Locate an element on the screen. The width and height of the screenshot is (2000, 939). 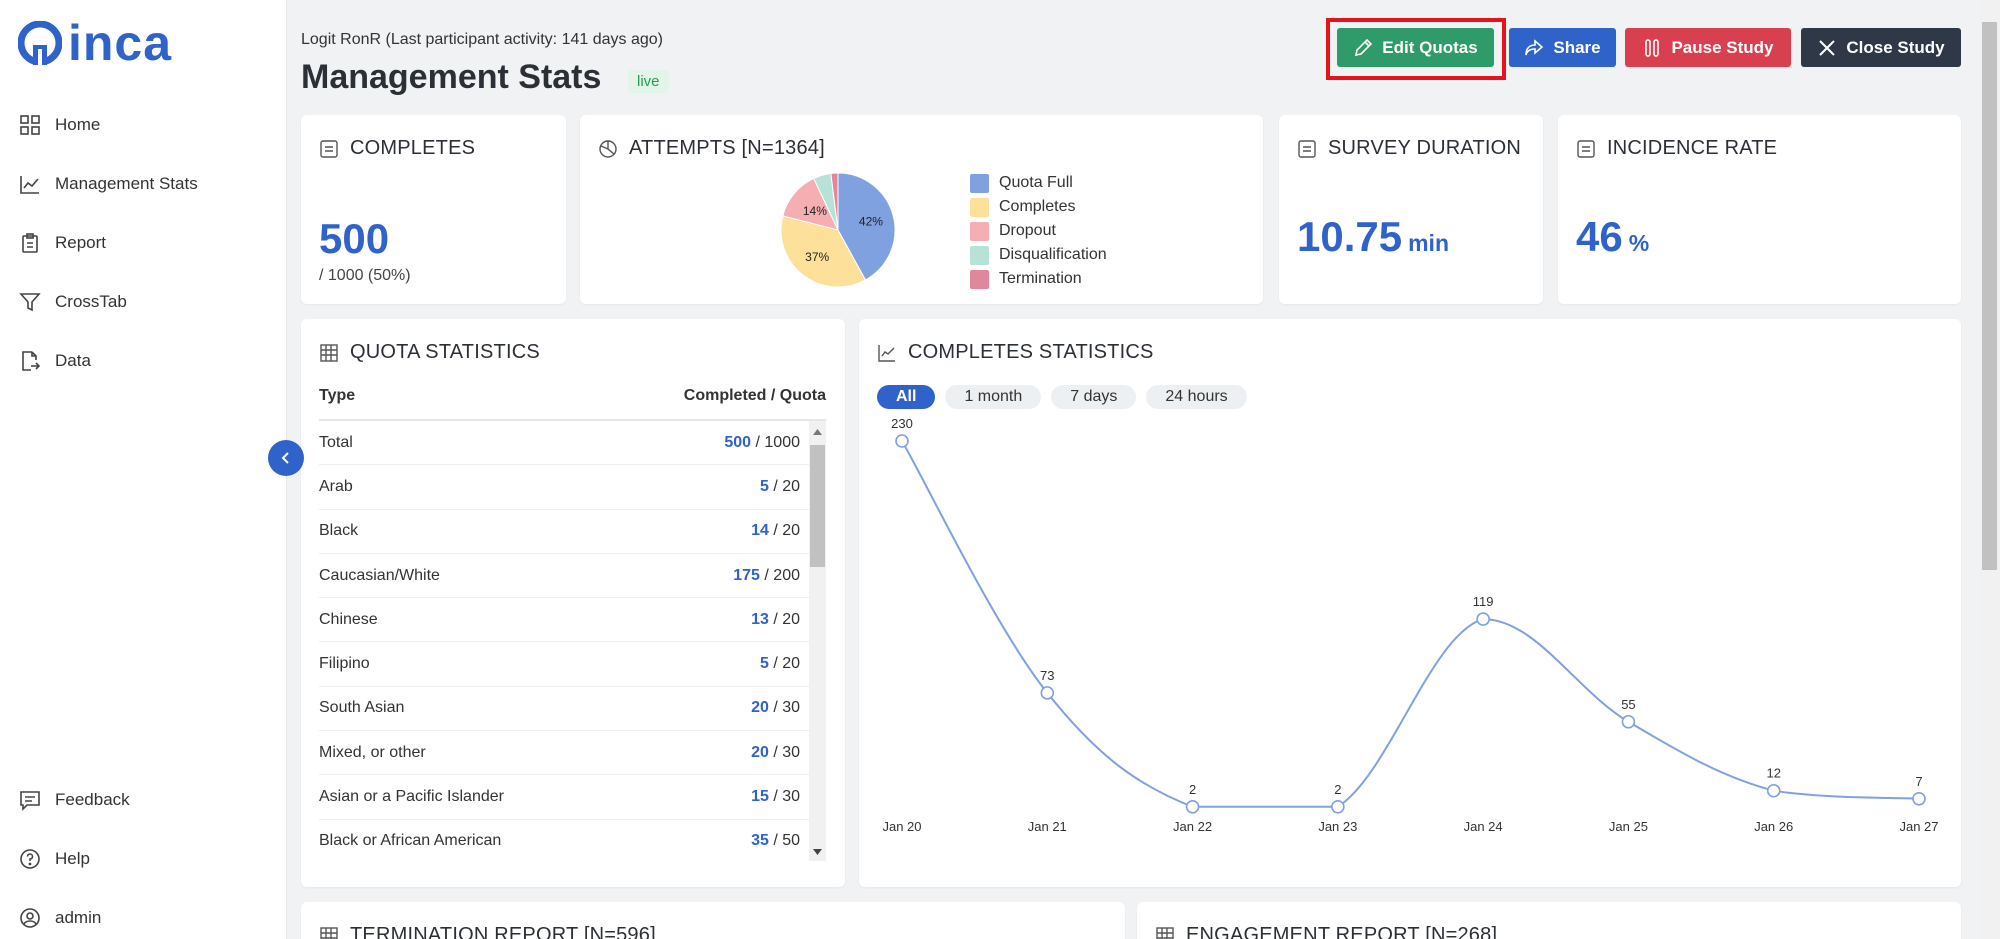
completes-sub: / 1000 (50%) is located at coordinates (365, 275).